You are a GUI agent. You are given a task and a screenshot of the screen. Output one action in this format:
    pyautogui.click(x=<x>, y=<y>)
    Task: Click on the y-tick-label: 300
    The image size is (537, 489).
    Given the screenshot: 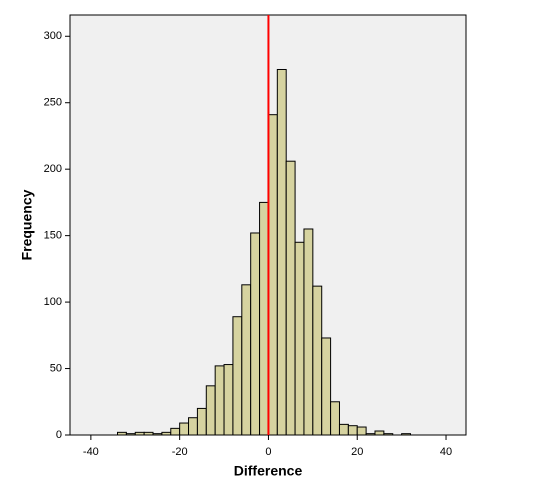 What is the action you would take?
    pyautogui.click(x=53, y=36)
    